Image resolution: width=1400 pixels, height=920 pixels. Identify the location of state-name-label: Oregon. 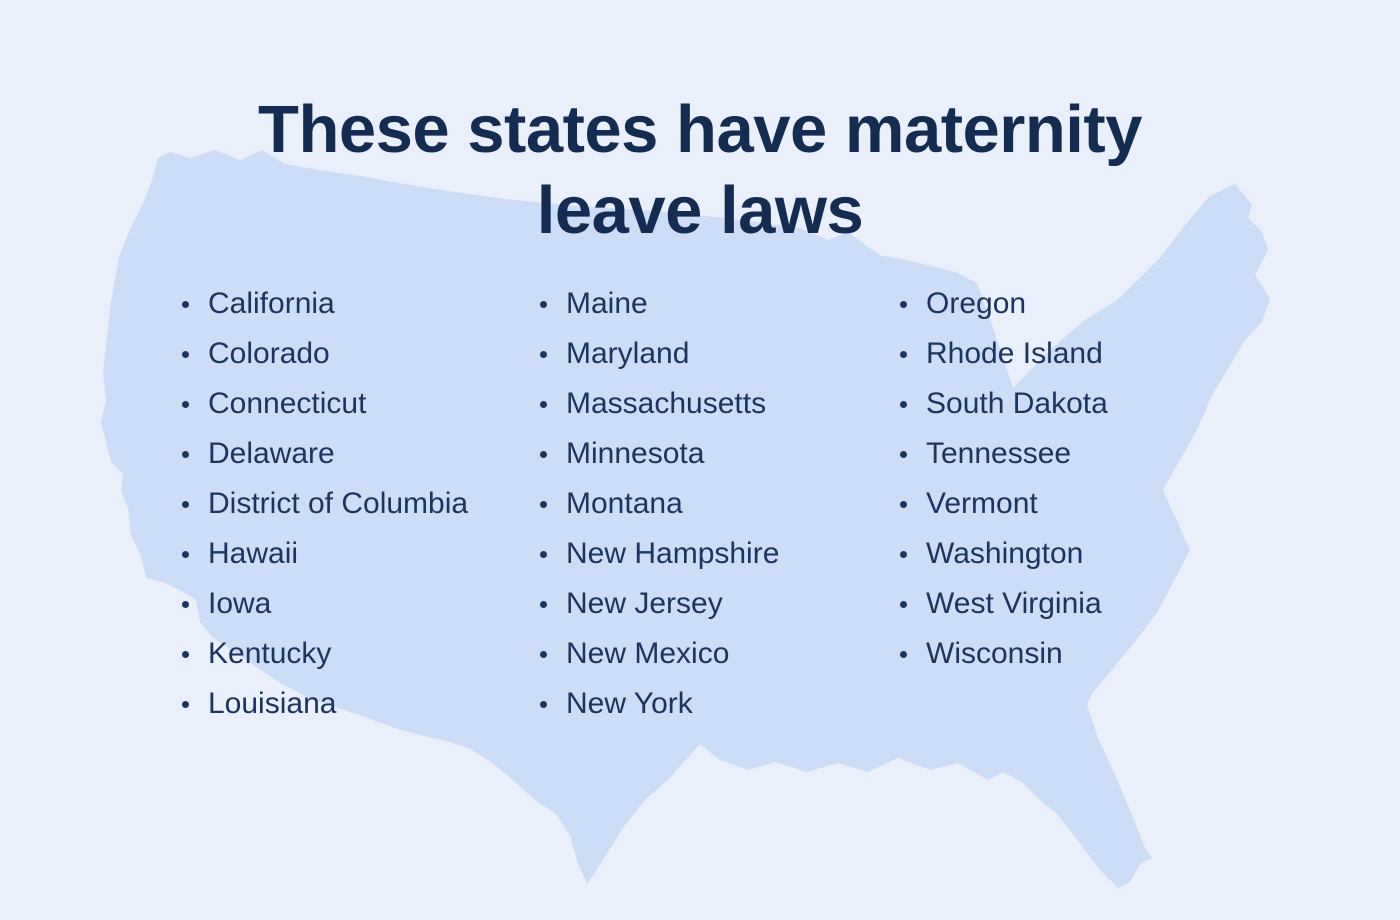
(976, 303).